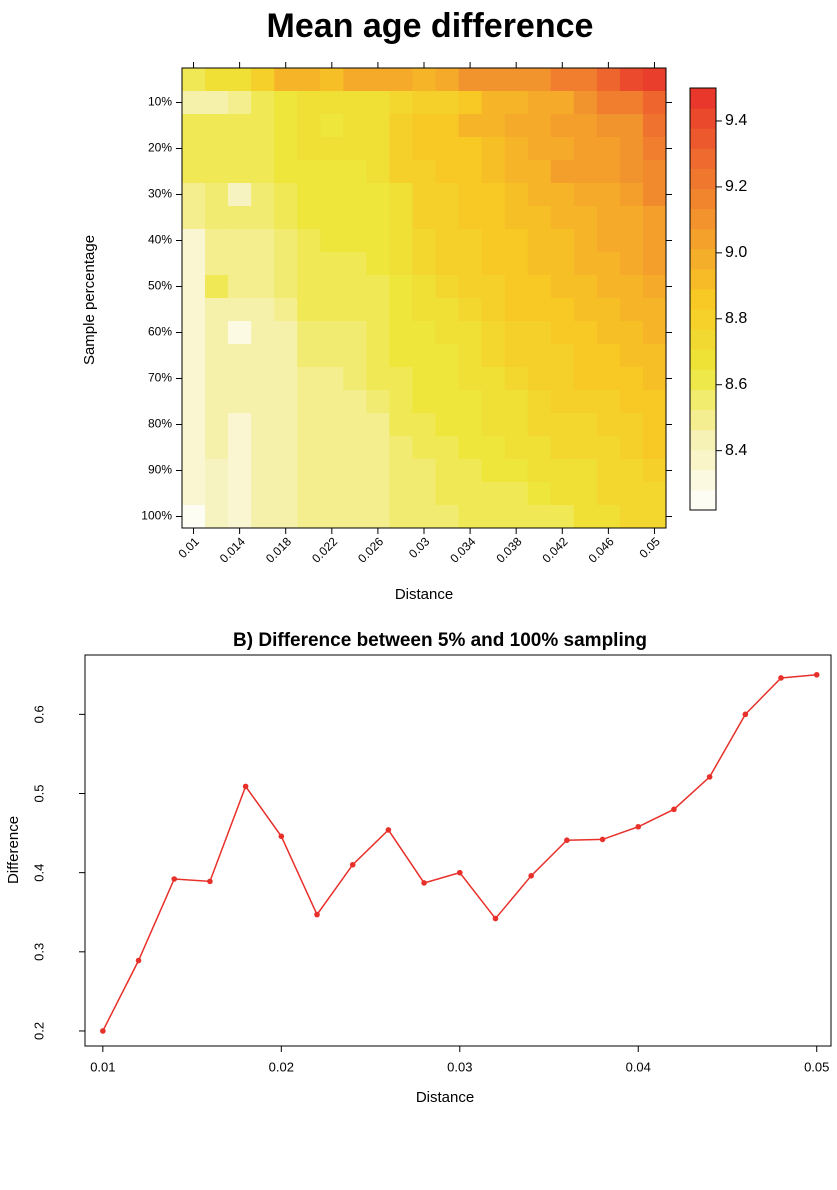 This screenshot has height=1190, width=837. Describe the element at coordinates (38, 1031) in the screenshot. I see `y-tick-label: 0.2` at that location.